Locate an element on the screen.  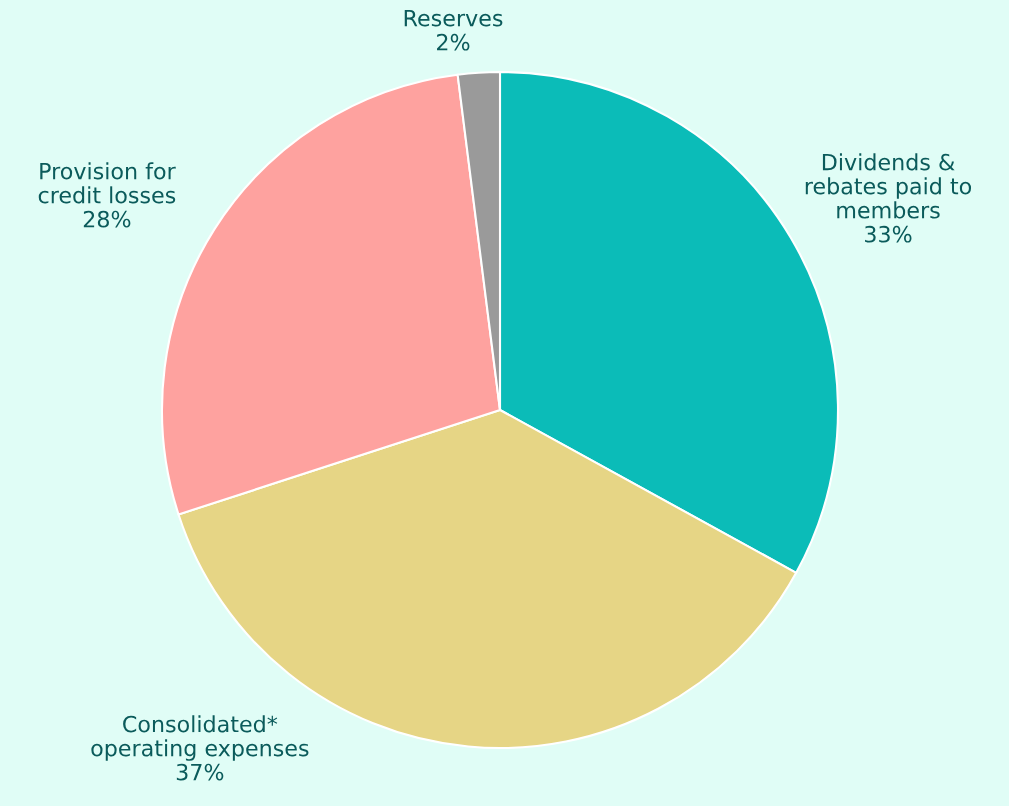
data-label: 28% is located at coordinates (107, 219).